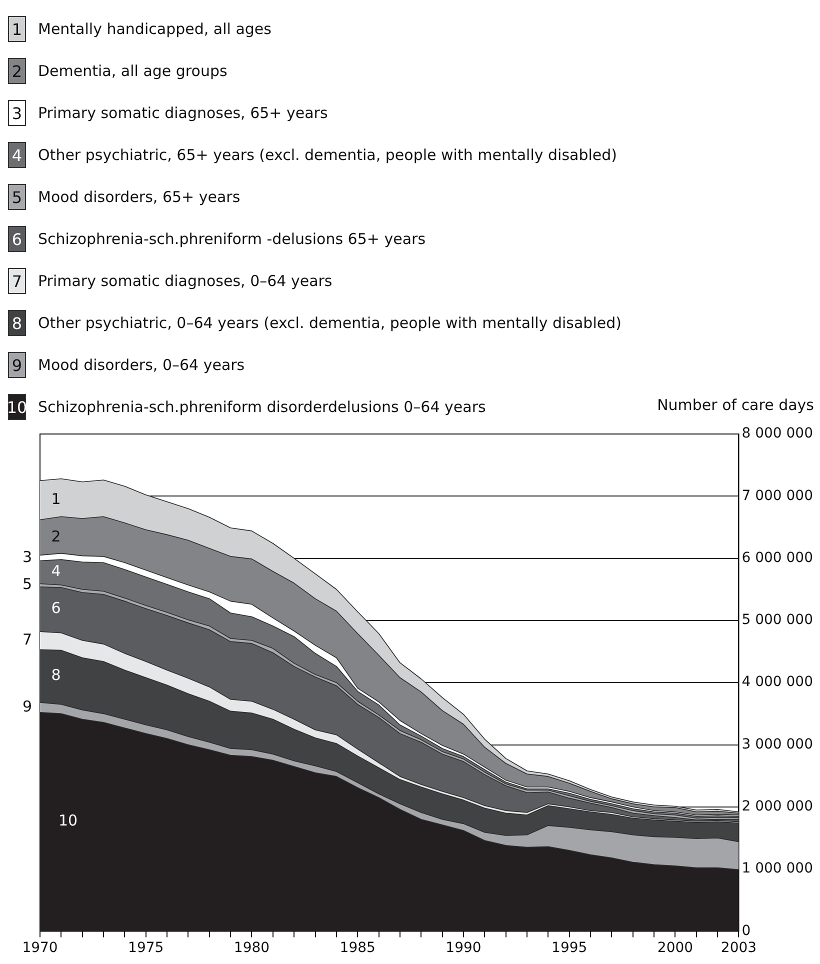 The height and width of the screenshot is (964, 820). Describe the element at coordinates (146, 948) in the screenshot. I see `x-tick-label: 1975` at that location.